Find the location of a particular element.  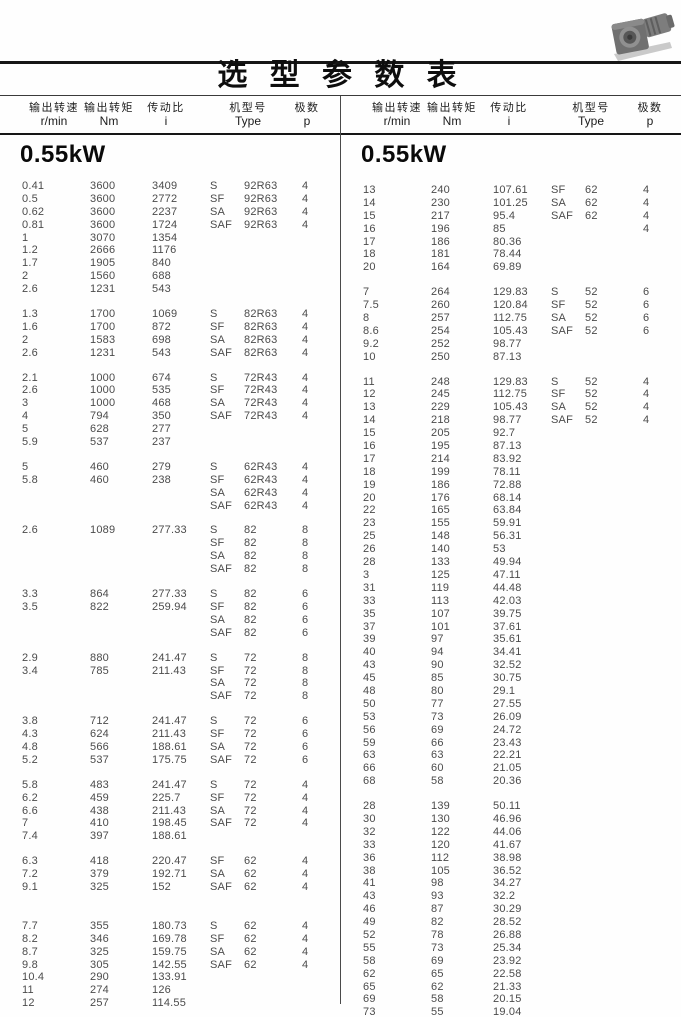

cell-output-speed: 16 is located at coordinates (369, 446).